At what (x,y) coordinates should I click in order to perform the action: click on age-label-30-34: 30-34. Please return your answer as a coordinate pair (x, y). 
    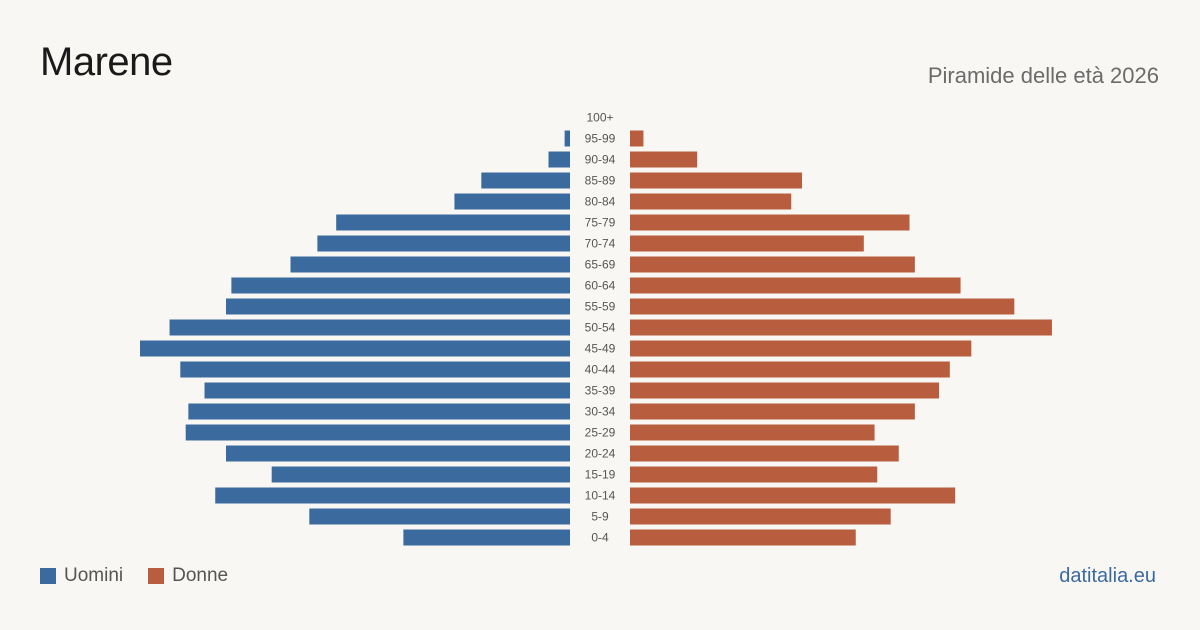
    Looking at the image, I should click on (600, 412).